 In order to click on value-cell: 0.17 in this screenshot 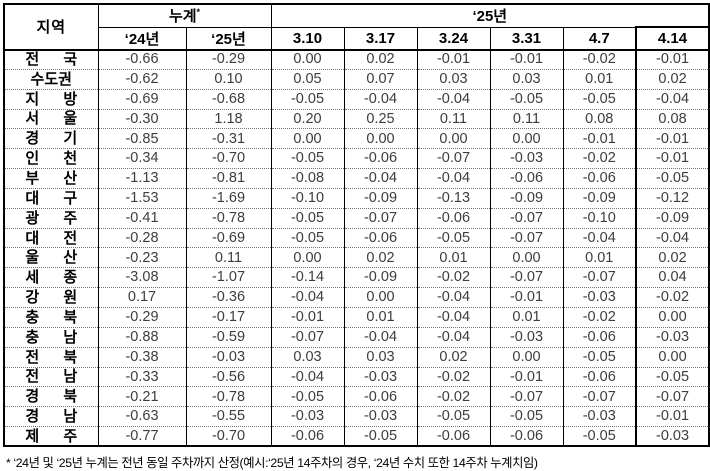, I will do `click(142, 297)`.